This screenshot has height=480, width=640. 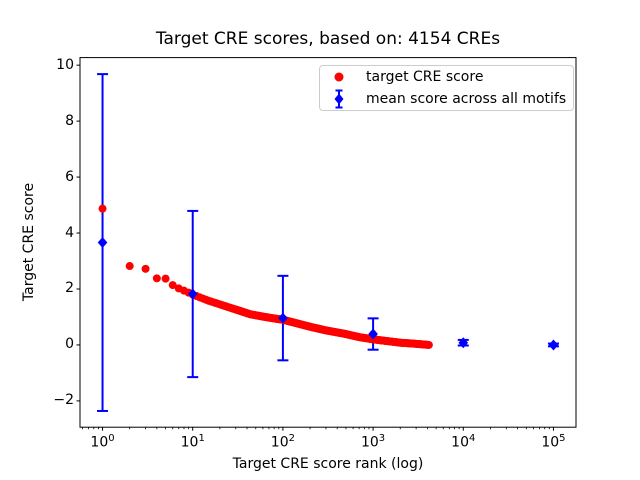 What do you see at coordinates (425, 76) in the screenshot?
I see `legend-label: target CRE score` at bounding box center [425, 76].